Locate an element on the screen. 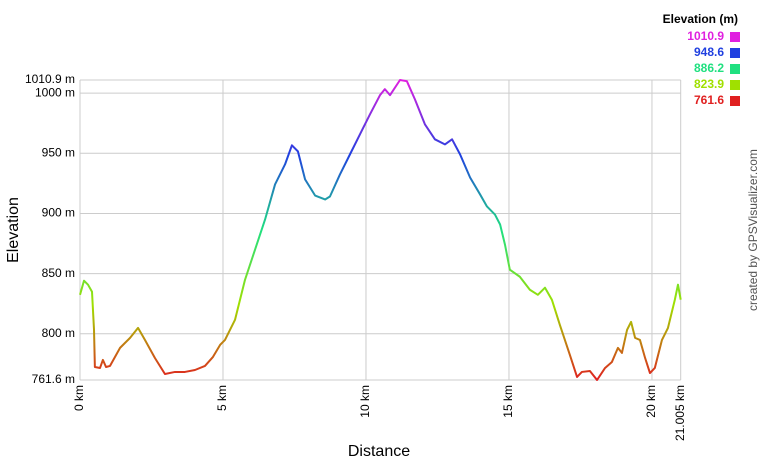 The height and width of the screenshot is (460, 760). x-tick-label: 10 km is located at coordinates (365, 401).